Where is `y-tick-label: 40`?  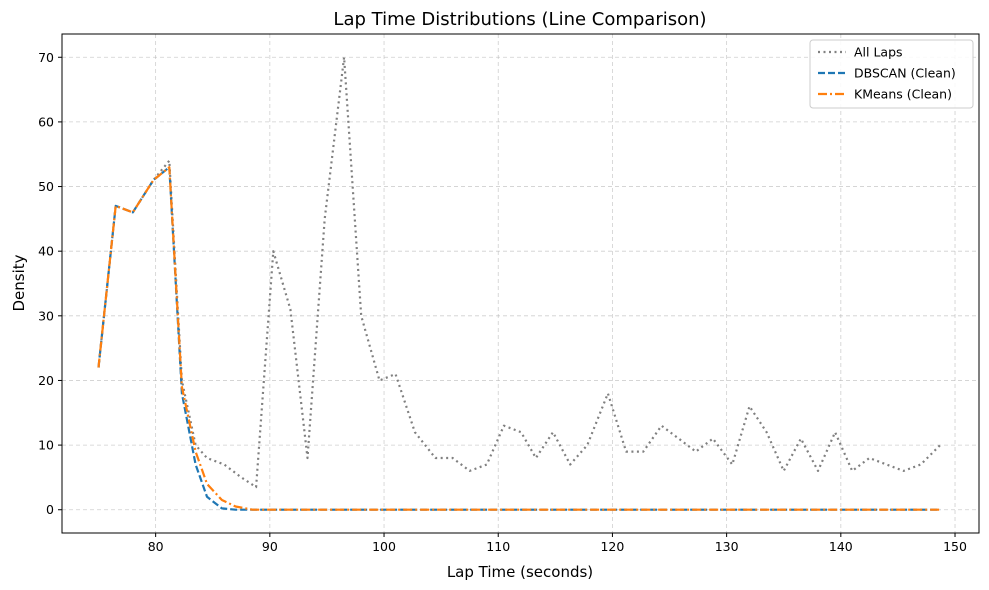
y-tick-label: 40 is located at coordinates (46, 251).